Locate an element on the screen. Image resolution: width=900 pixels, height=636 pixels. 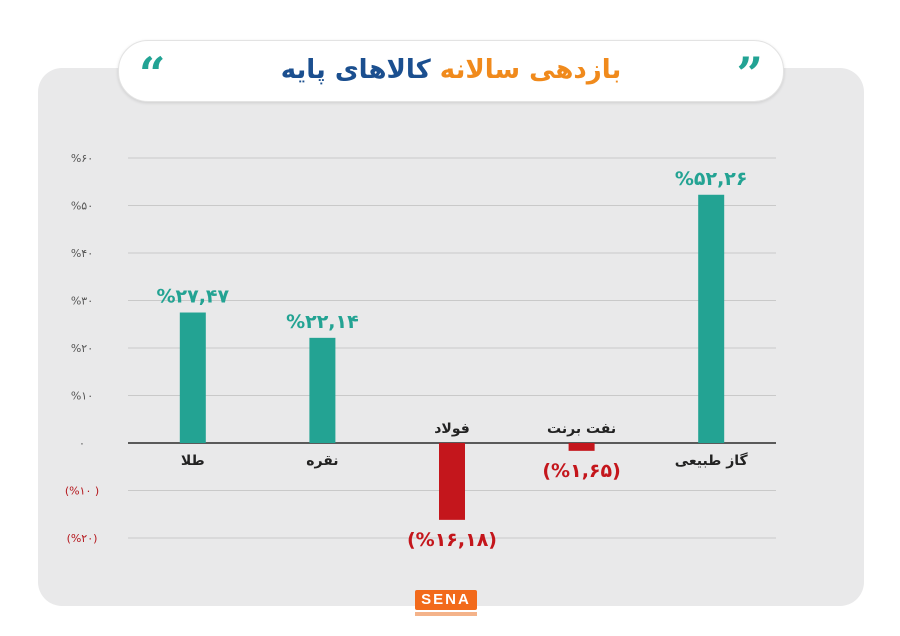
category-label: نقره is located at coordinates (322, 461).